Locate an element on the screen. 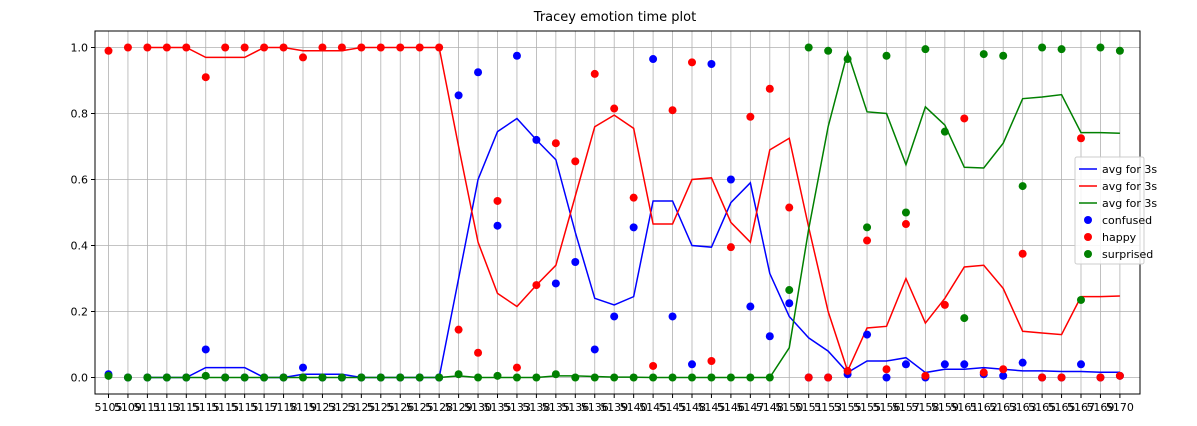 This screenshot has height=426, width=1197. x-tick-label: 5156 is located at coordinates (887, 407).